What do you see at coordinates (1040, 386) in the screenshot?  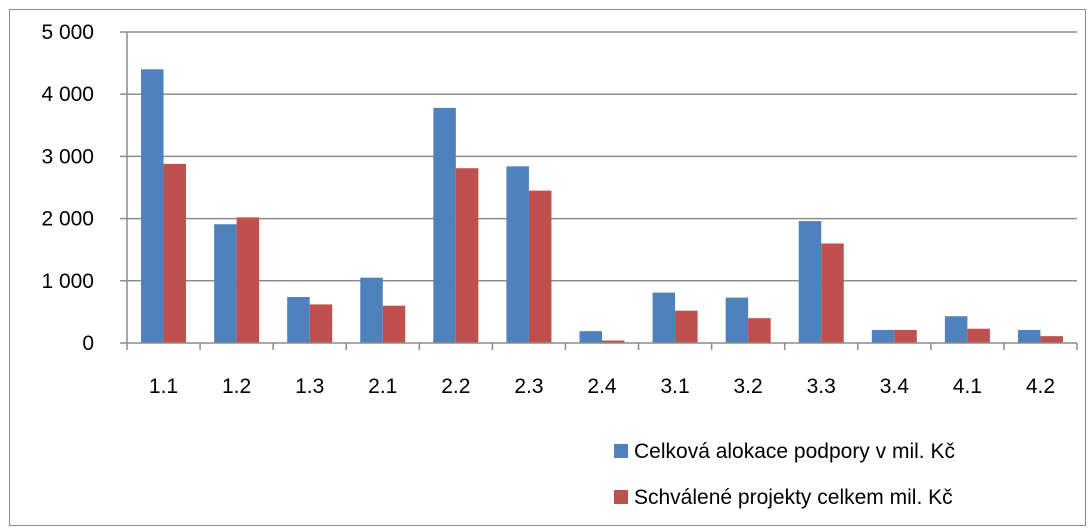 I see `x-tick-label: 4.2` at bounding box center [1040, 386].